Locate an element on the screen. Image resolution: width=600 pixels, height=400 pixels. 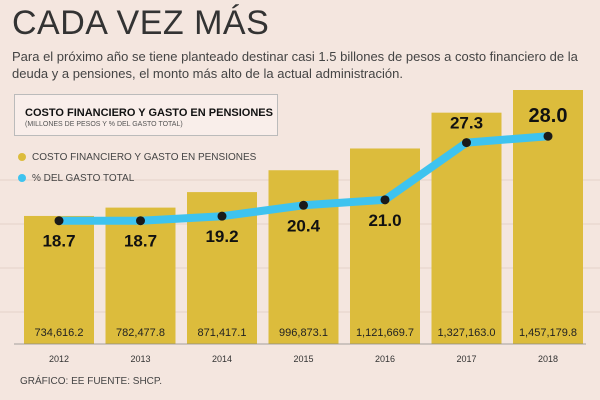
x-tick-label: 2016 is located at coordinates (385, 359).